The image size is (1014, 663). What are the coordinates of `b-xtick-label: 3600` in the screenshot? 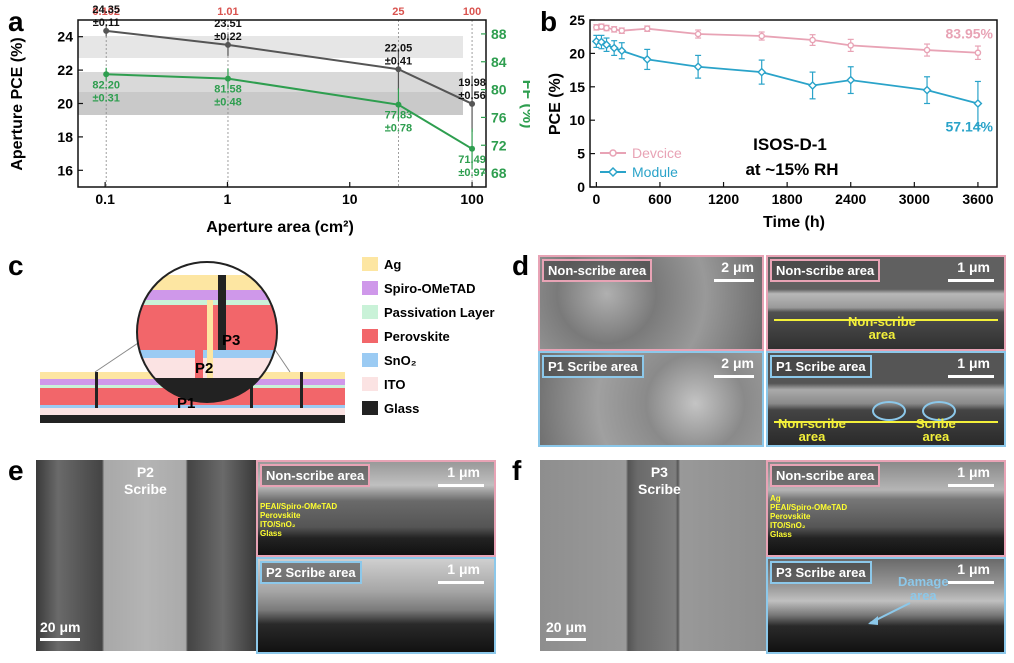 It's located at (977, 199).